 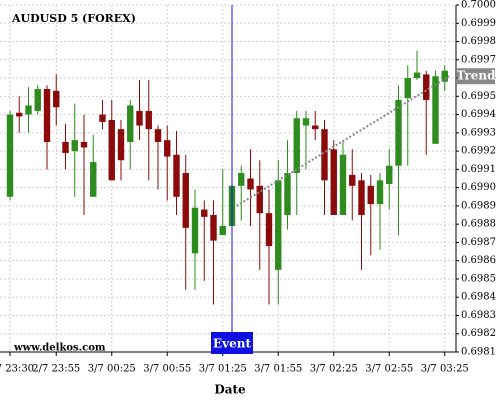 I want to click on y-tick-label: 0.6983, so click(x=478, y=315).